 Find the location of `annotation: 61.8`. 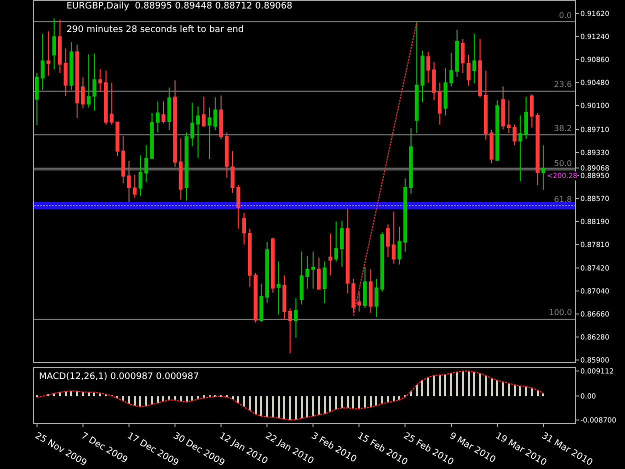

annotation: 61.8 is located at coordinates (563, 199).